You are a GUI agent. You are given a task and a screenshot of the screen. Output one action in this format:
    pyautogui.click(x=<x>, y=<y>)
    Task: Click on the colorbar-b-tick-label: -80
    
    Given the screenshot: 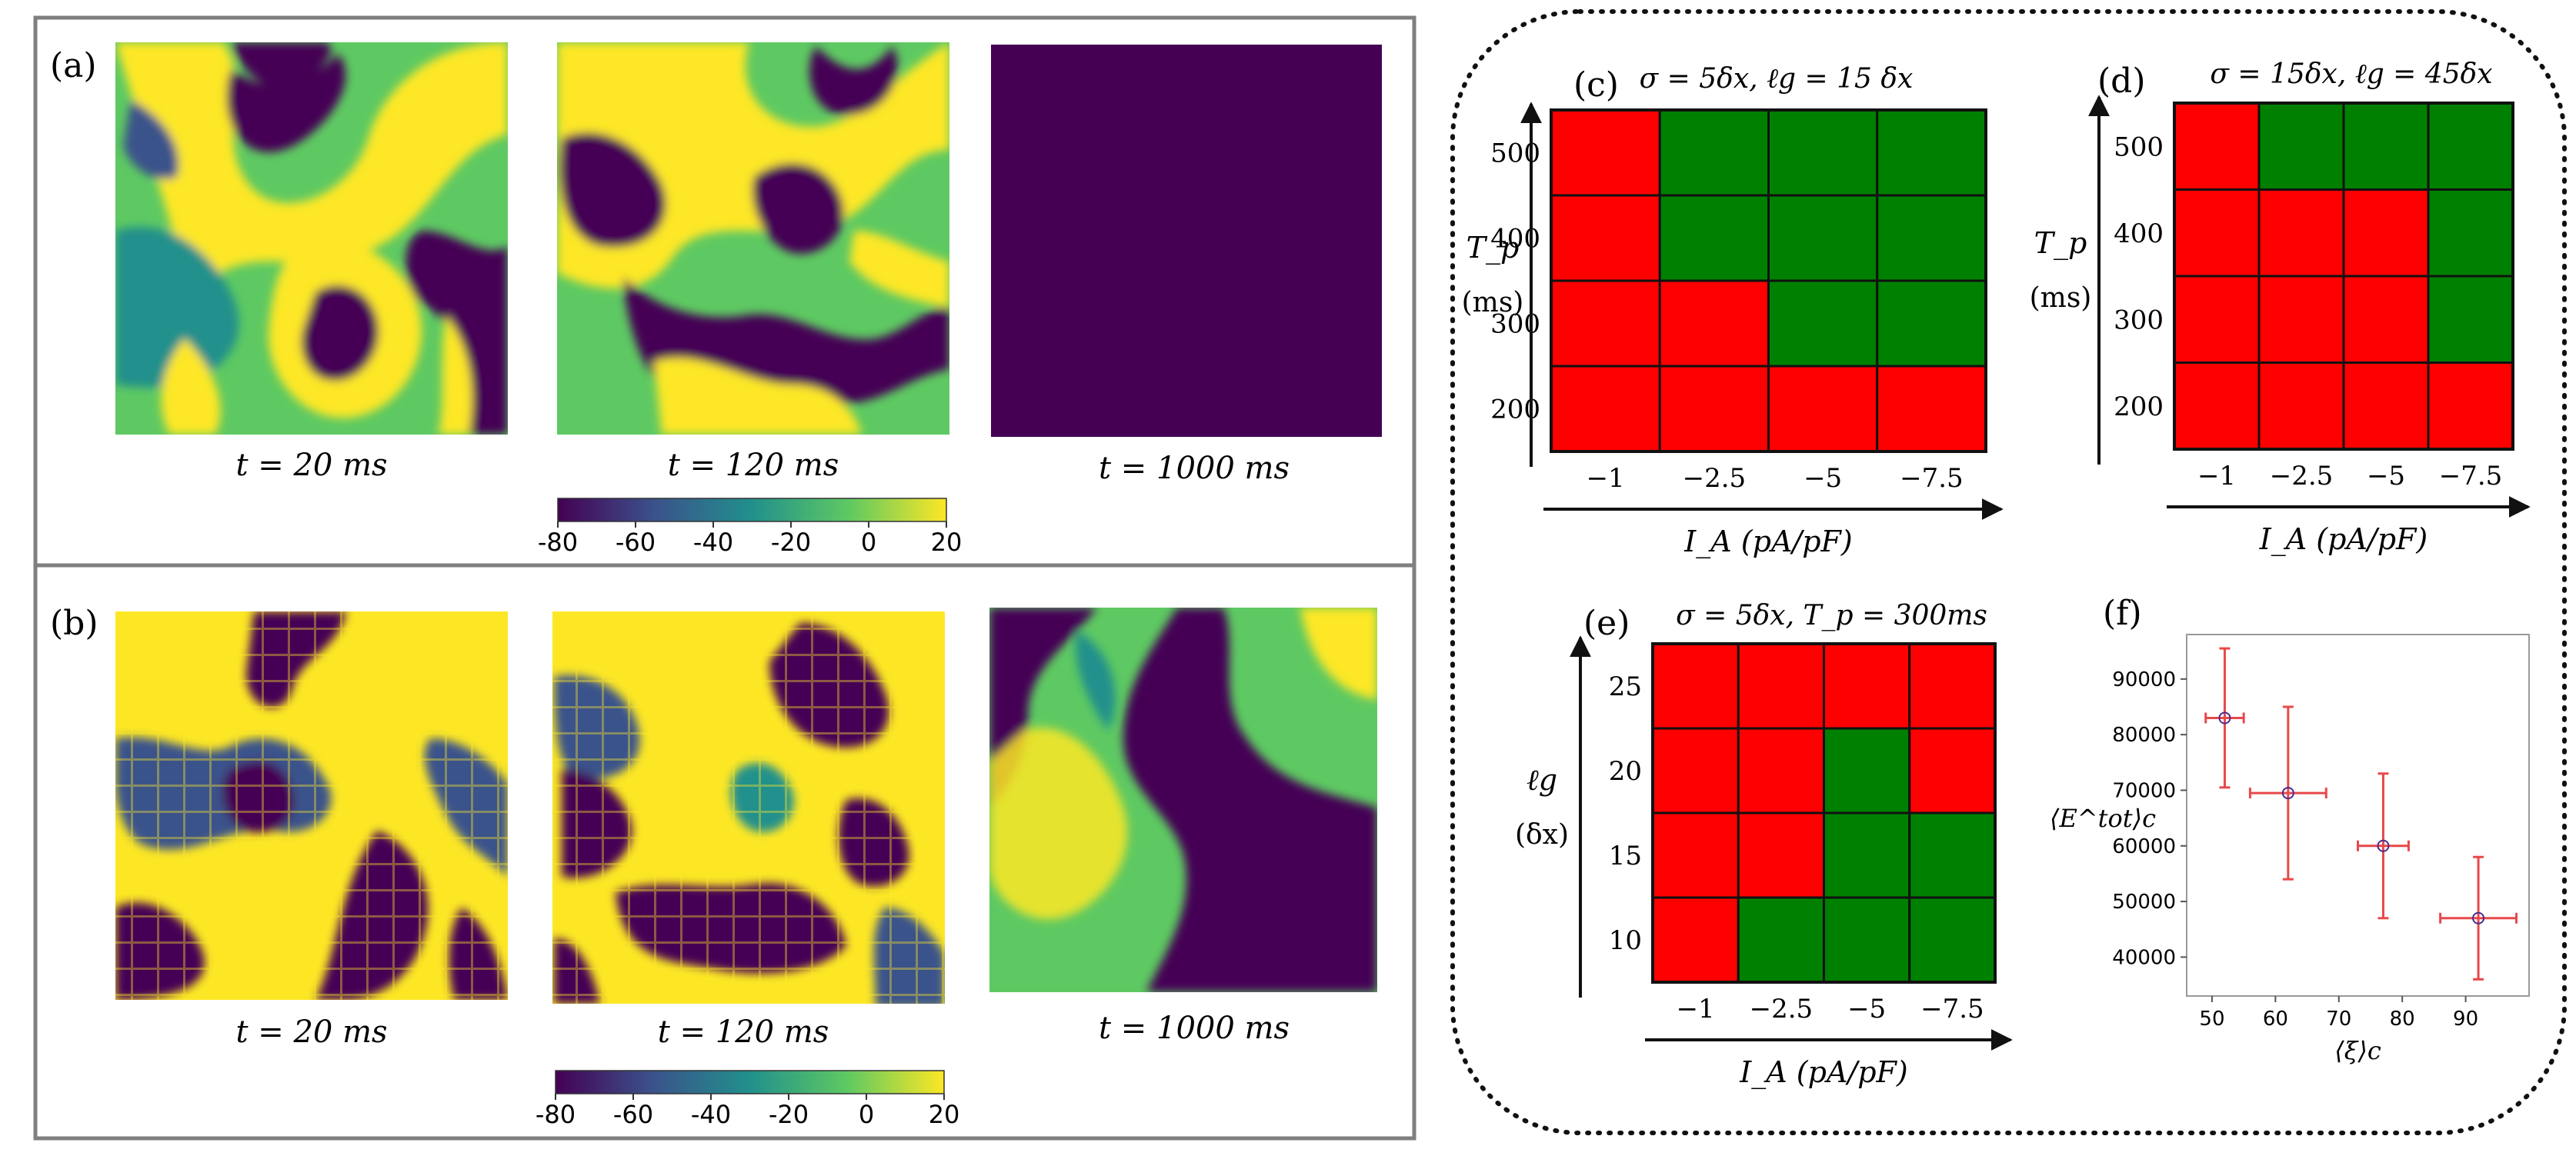 What is the action you would take?
    pyautogui.click(x=556, y=1114)
    